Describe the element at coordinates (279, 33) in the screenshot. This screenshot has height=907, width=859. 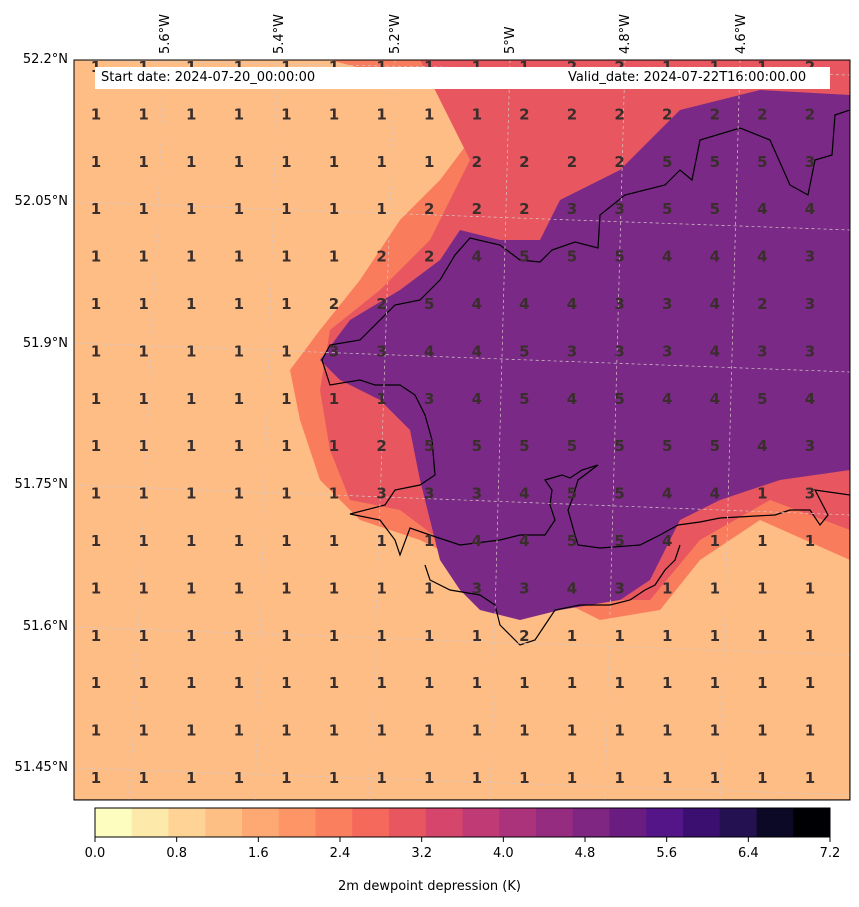
I see `longitude-label: 5.4°W` at that location.